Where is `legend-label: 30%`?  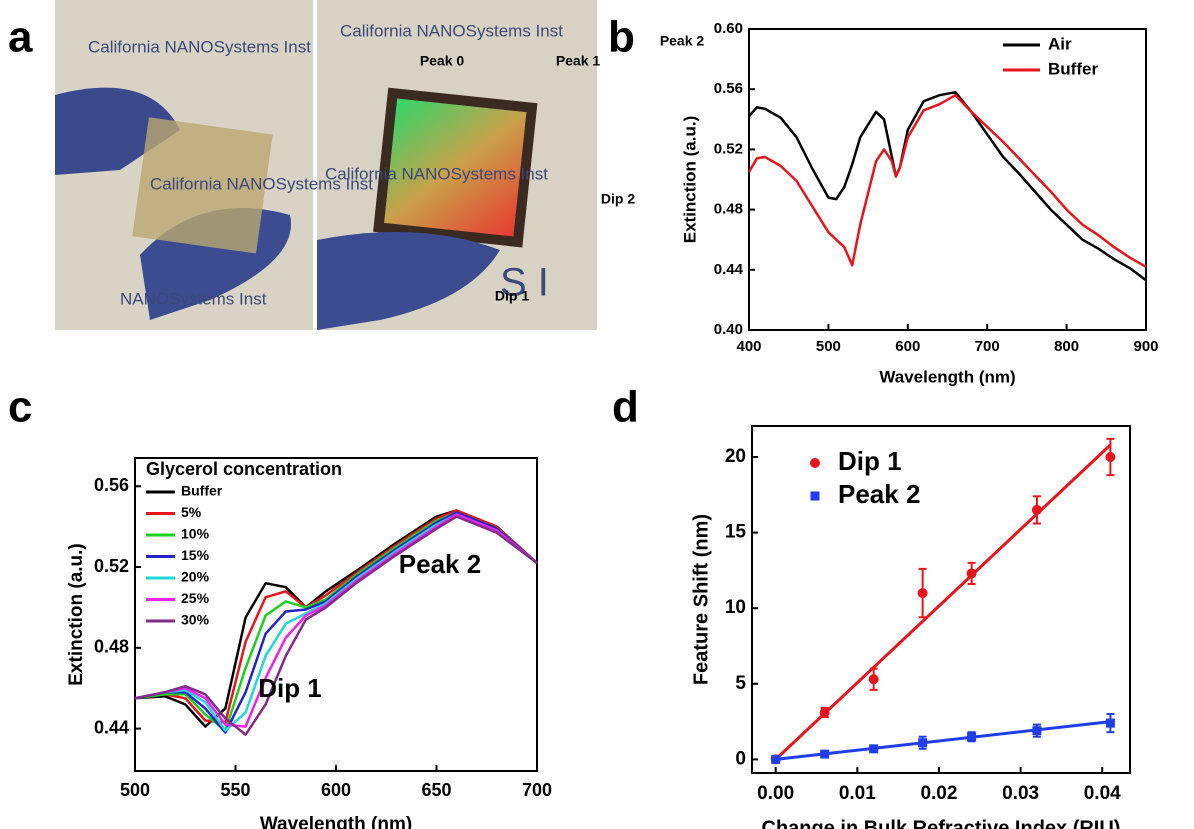 legend-label: 30% is located at coordinates (195, 620).